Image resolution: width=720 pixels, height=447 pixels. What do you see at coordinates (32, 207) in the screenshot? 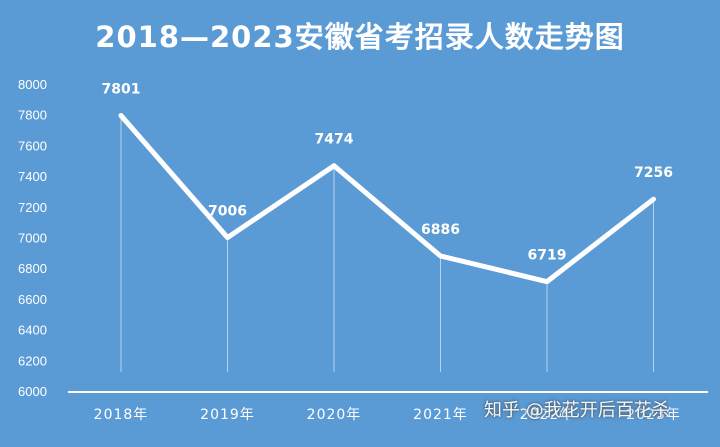
I see `y-tick-label: 7200` at bounding box center [32, 207].